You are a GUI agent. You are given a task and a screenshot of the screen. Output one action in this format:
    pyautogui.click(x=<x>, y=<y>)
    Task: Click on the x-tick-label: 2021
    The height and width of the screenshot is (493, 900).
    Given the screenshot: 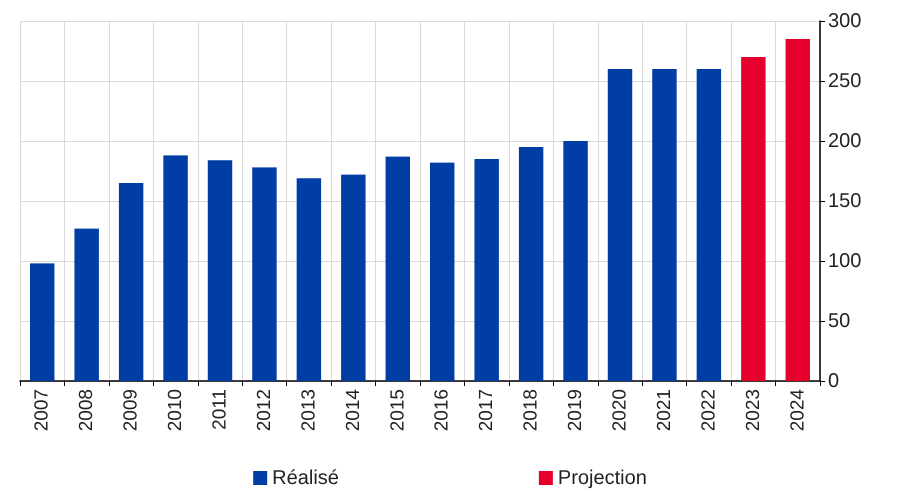 What is the action you would take?
    pyautogui.click(x=664, y=410)
    